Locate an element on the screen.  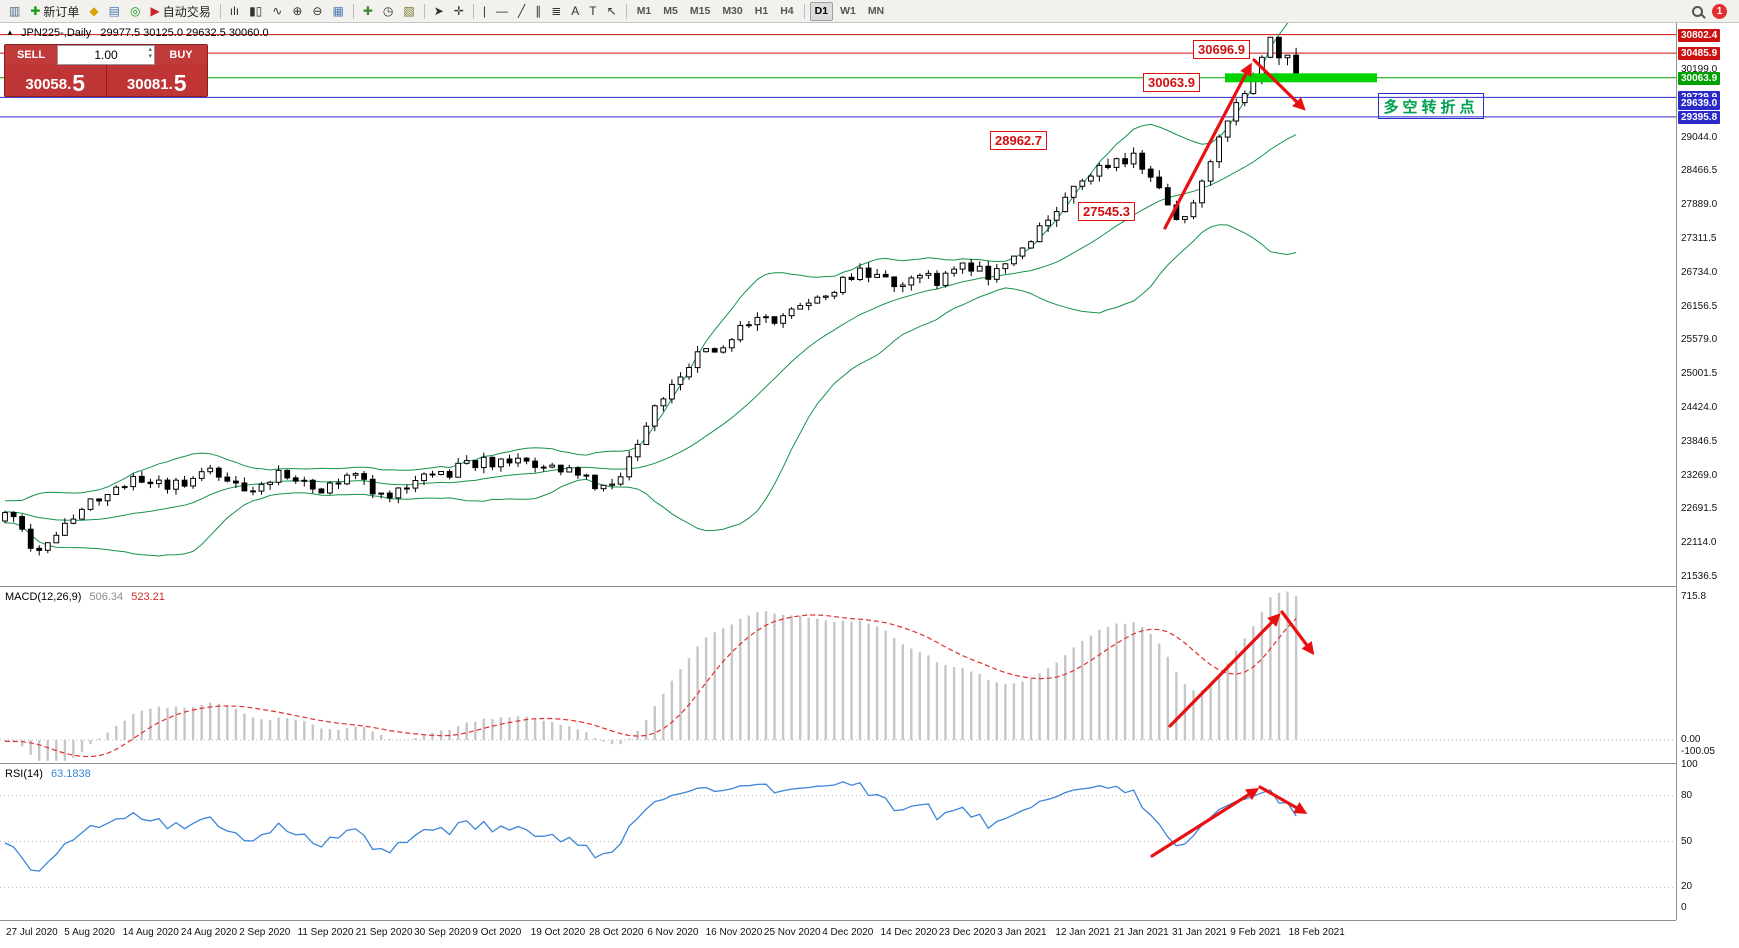
date-label: 24 Aug 2020 is located at coordinates (209, 932).